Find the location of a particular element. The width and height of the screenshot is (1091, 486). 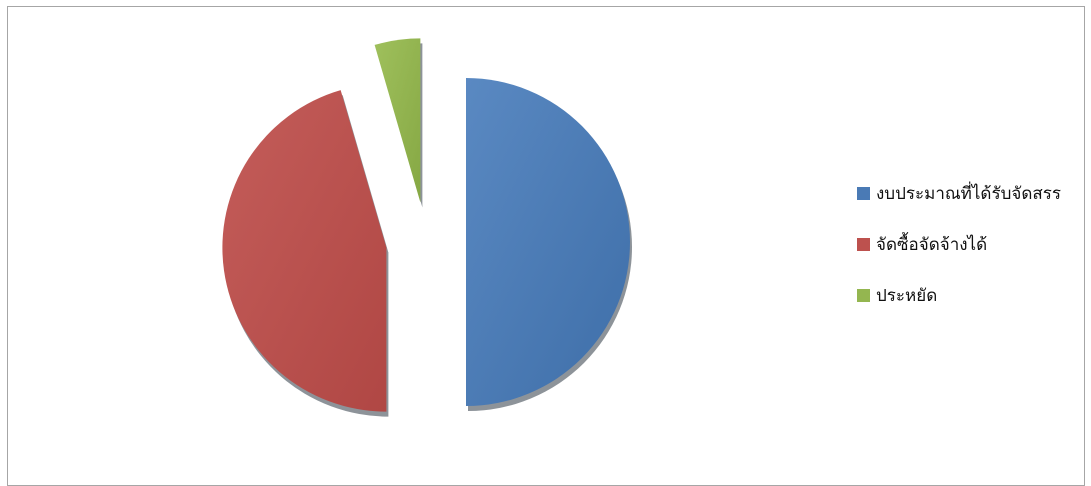

legend-item-procurement: จัดซื้อจัดจ้างได้ is located at coordinates (959, 244).